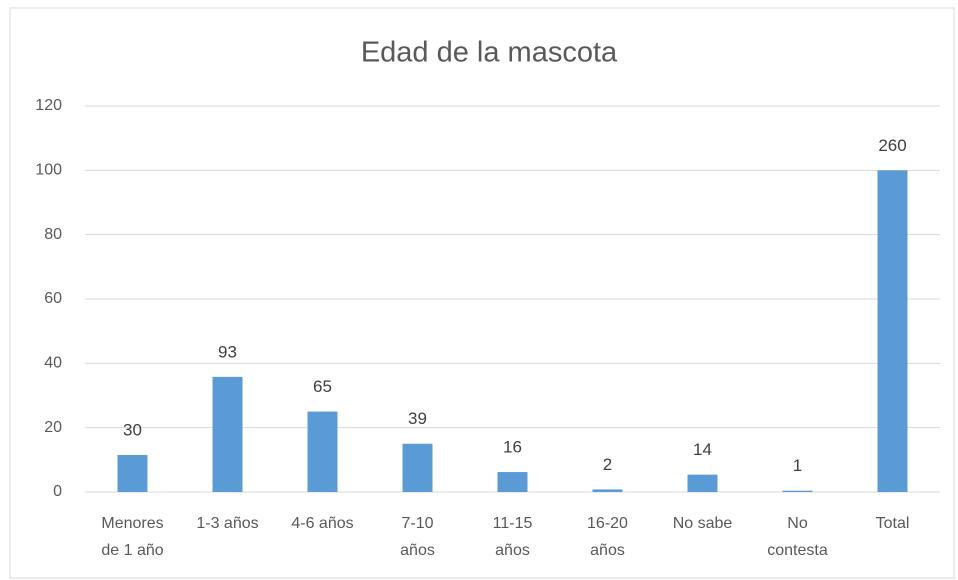  What do you see at coordinates (57, 491) in the screenshot?
I see `y-tick-label: 0` at bounding box center [57, 491].